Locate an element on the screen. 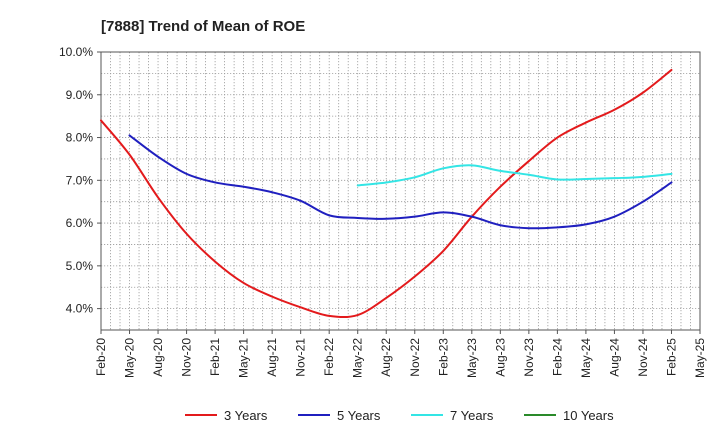 This screenshot has height=440, width=720. legend-item-7-years: 7 Years is located at coordinates (452, 415).